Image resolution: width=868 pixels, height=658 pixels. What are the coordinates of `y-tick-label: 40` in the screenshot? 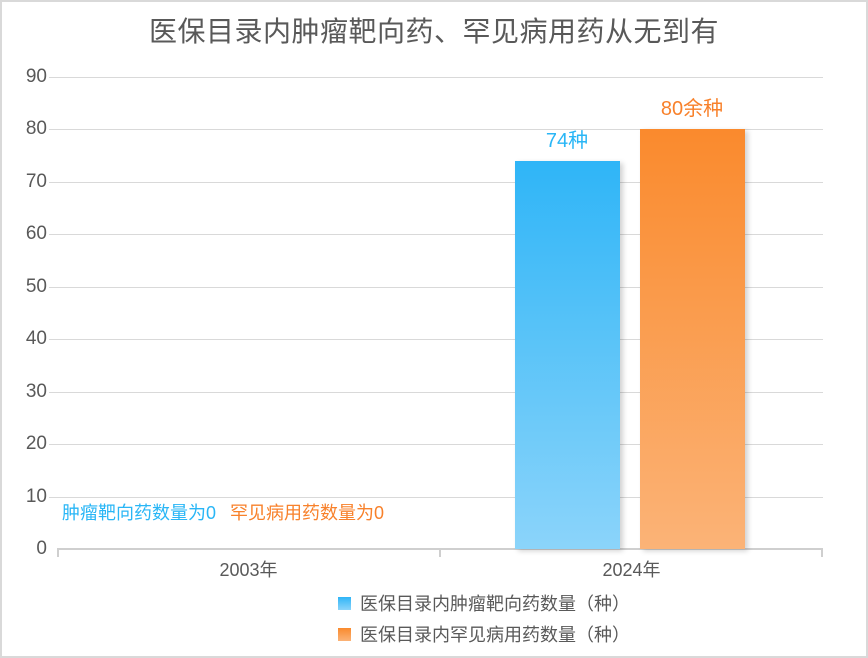 It's located at (36, 339).